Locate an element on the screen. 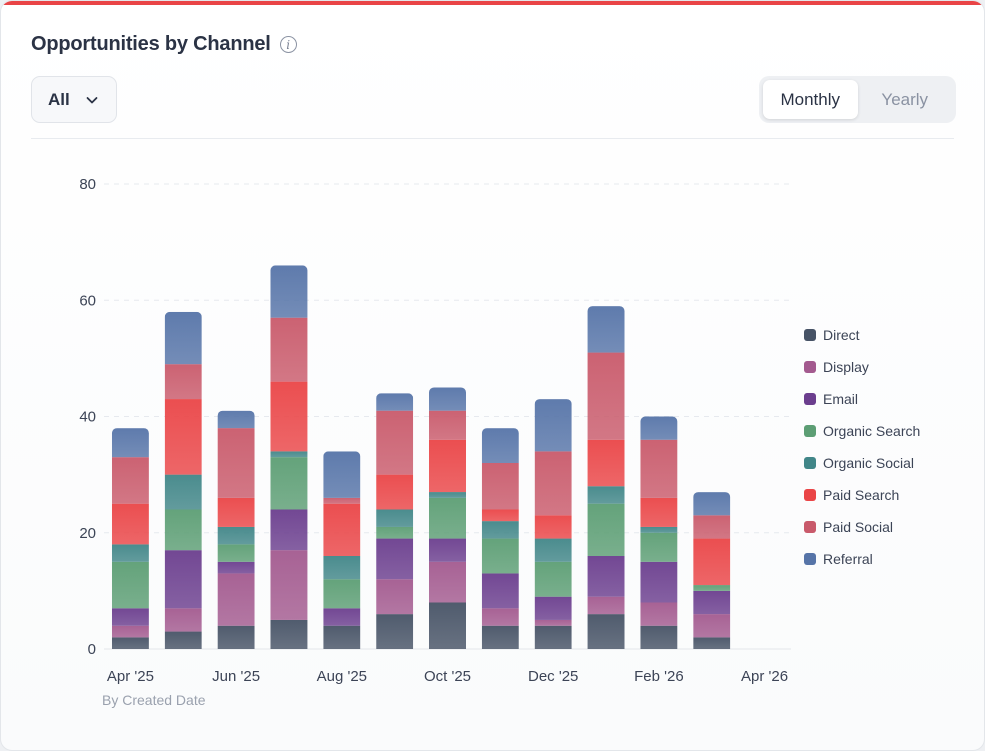 The image size is (985, 751). legend-item: Paid Social is located at coordinates (862, 527).